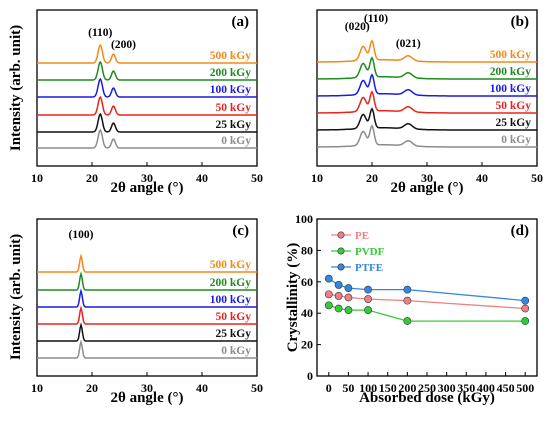 Image resolution: width=550 pixels, height=429 pixels. What do you see at coordinates (525, 388) in the screenshot?
I see `x-tick-label: 500` at bounding box center [525, 388].